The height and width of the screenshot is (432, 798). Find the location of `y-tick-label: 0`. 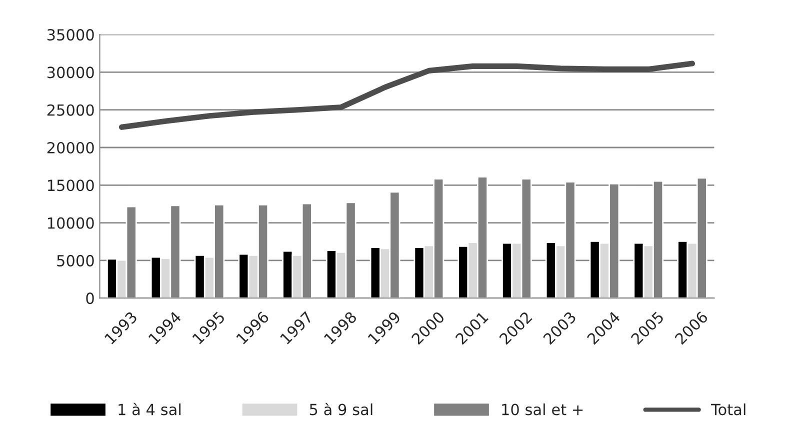

y-tick-label: 0 is located at coordinates (90, 298).